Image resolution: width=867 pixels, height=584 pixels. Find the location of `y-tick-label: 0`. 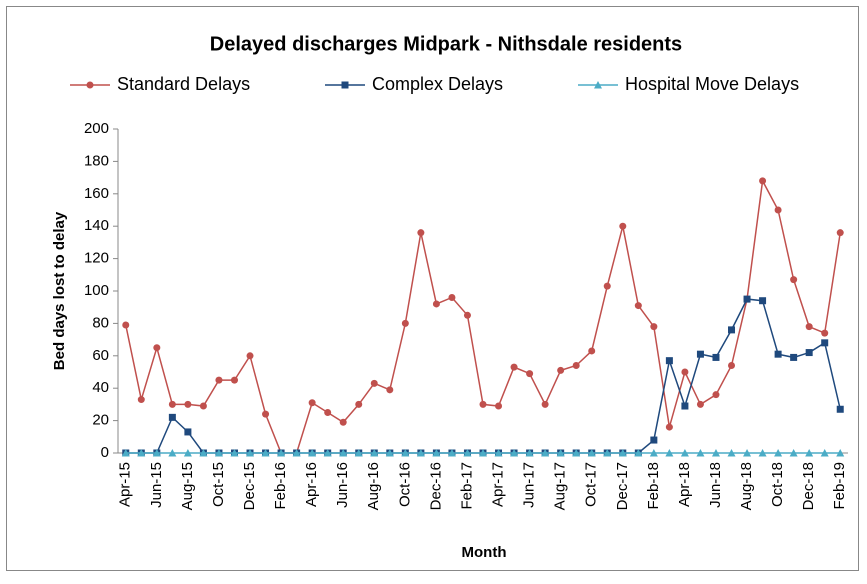

y-tick-label: 0 is located at coordinates (105, 452).